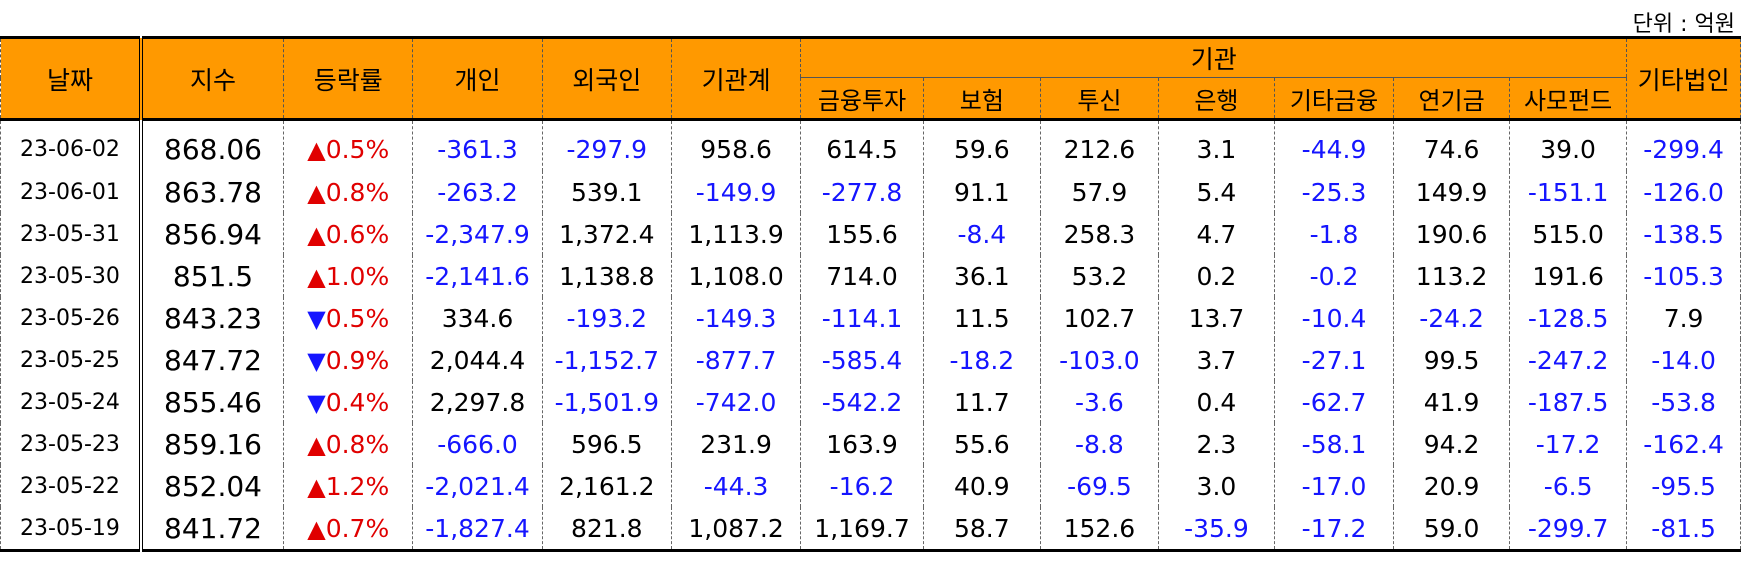 This screenshot has width=1743, height=578. What do you see at coordinates (1334, 318) in the screenshot?
I see `cell-other-finance: -10.4` at bounding box center [1334, 318].